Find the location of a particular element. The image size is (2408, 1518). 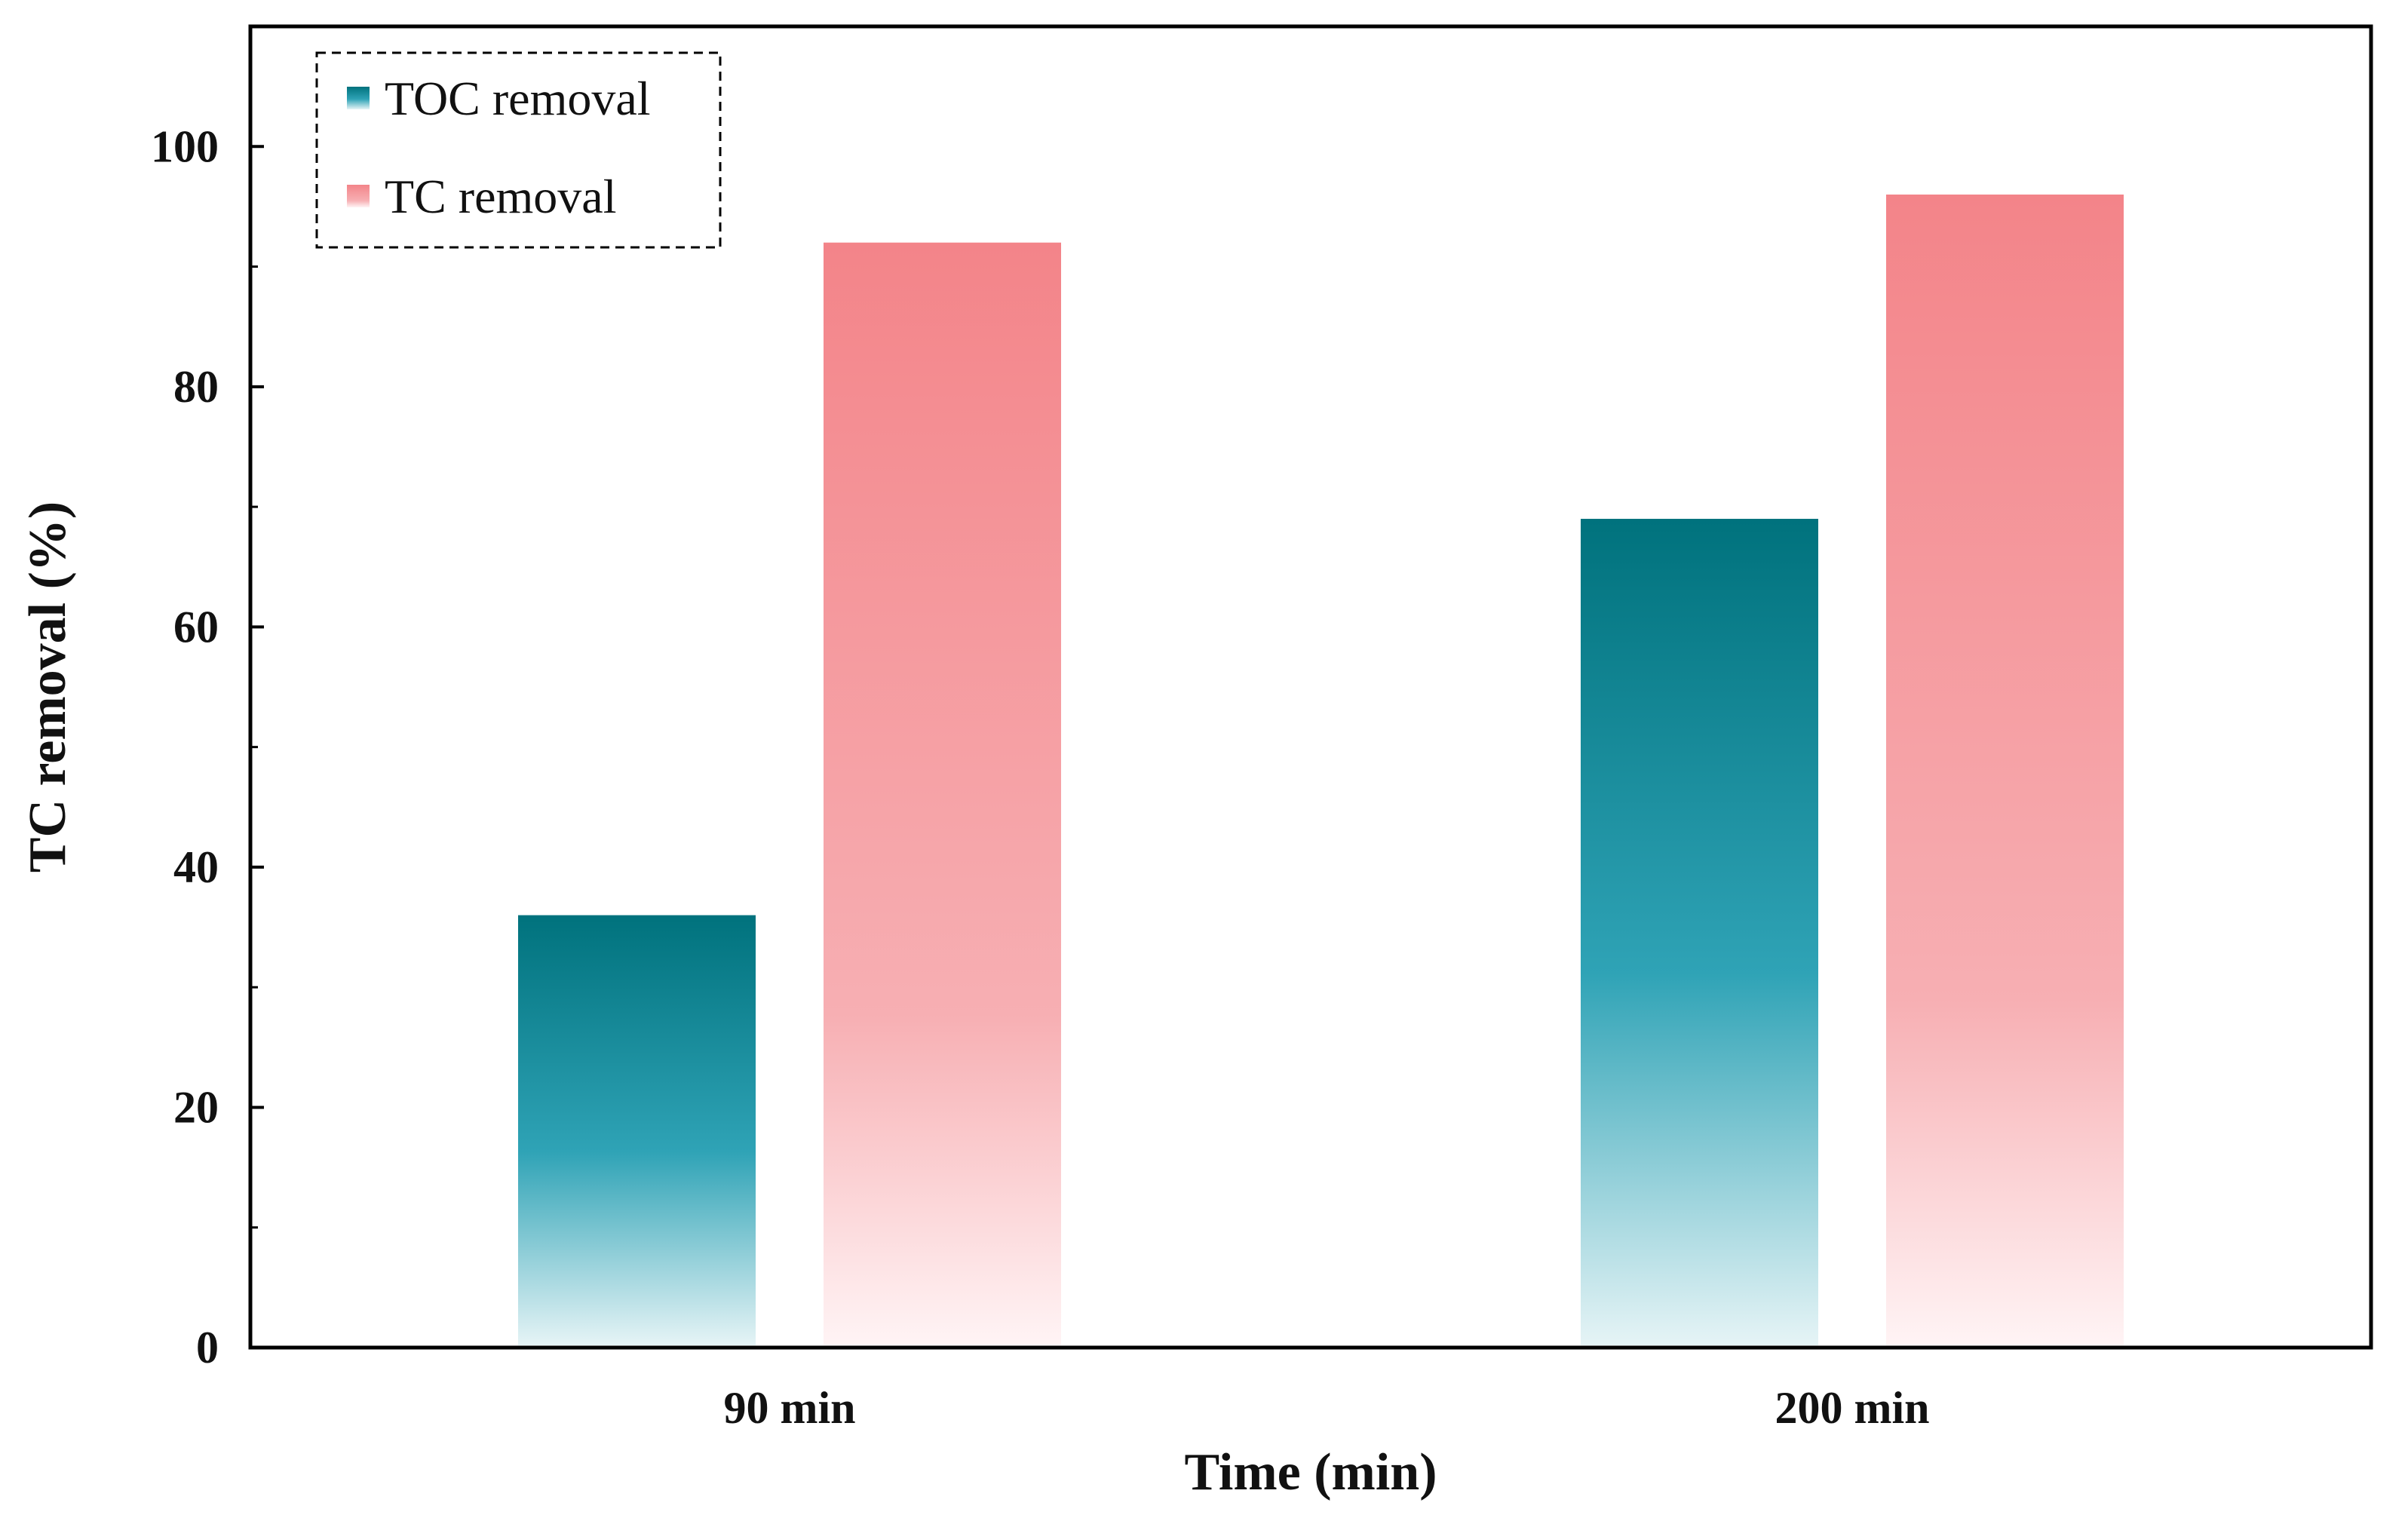

x-axis-title: Time (min) is located at coordinates (1310, 1472).